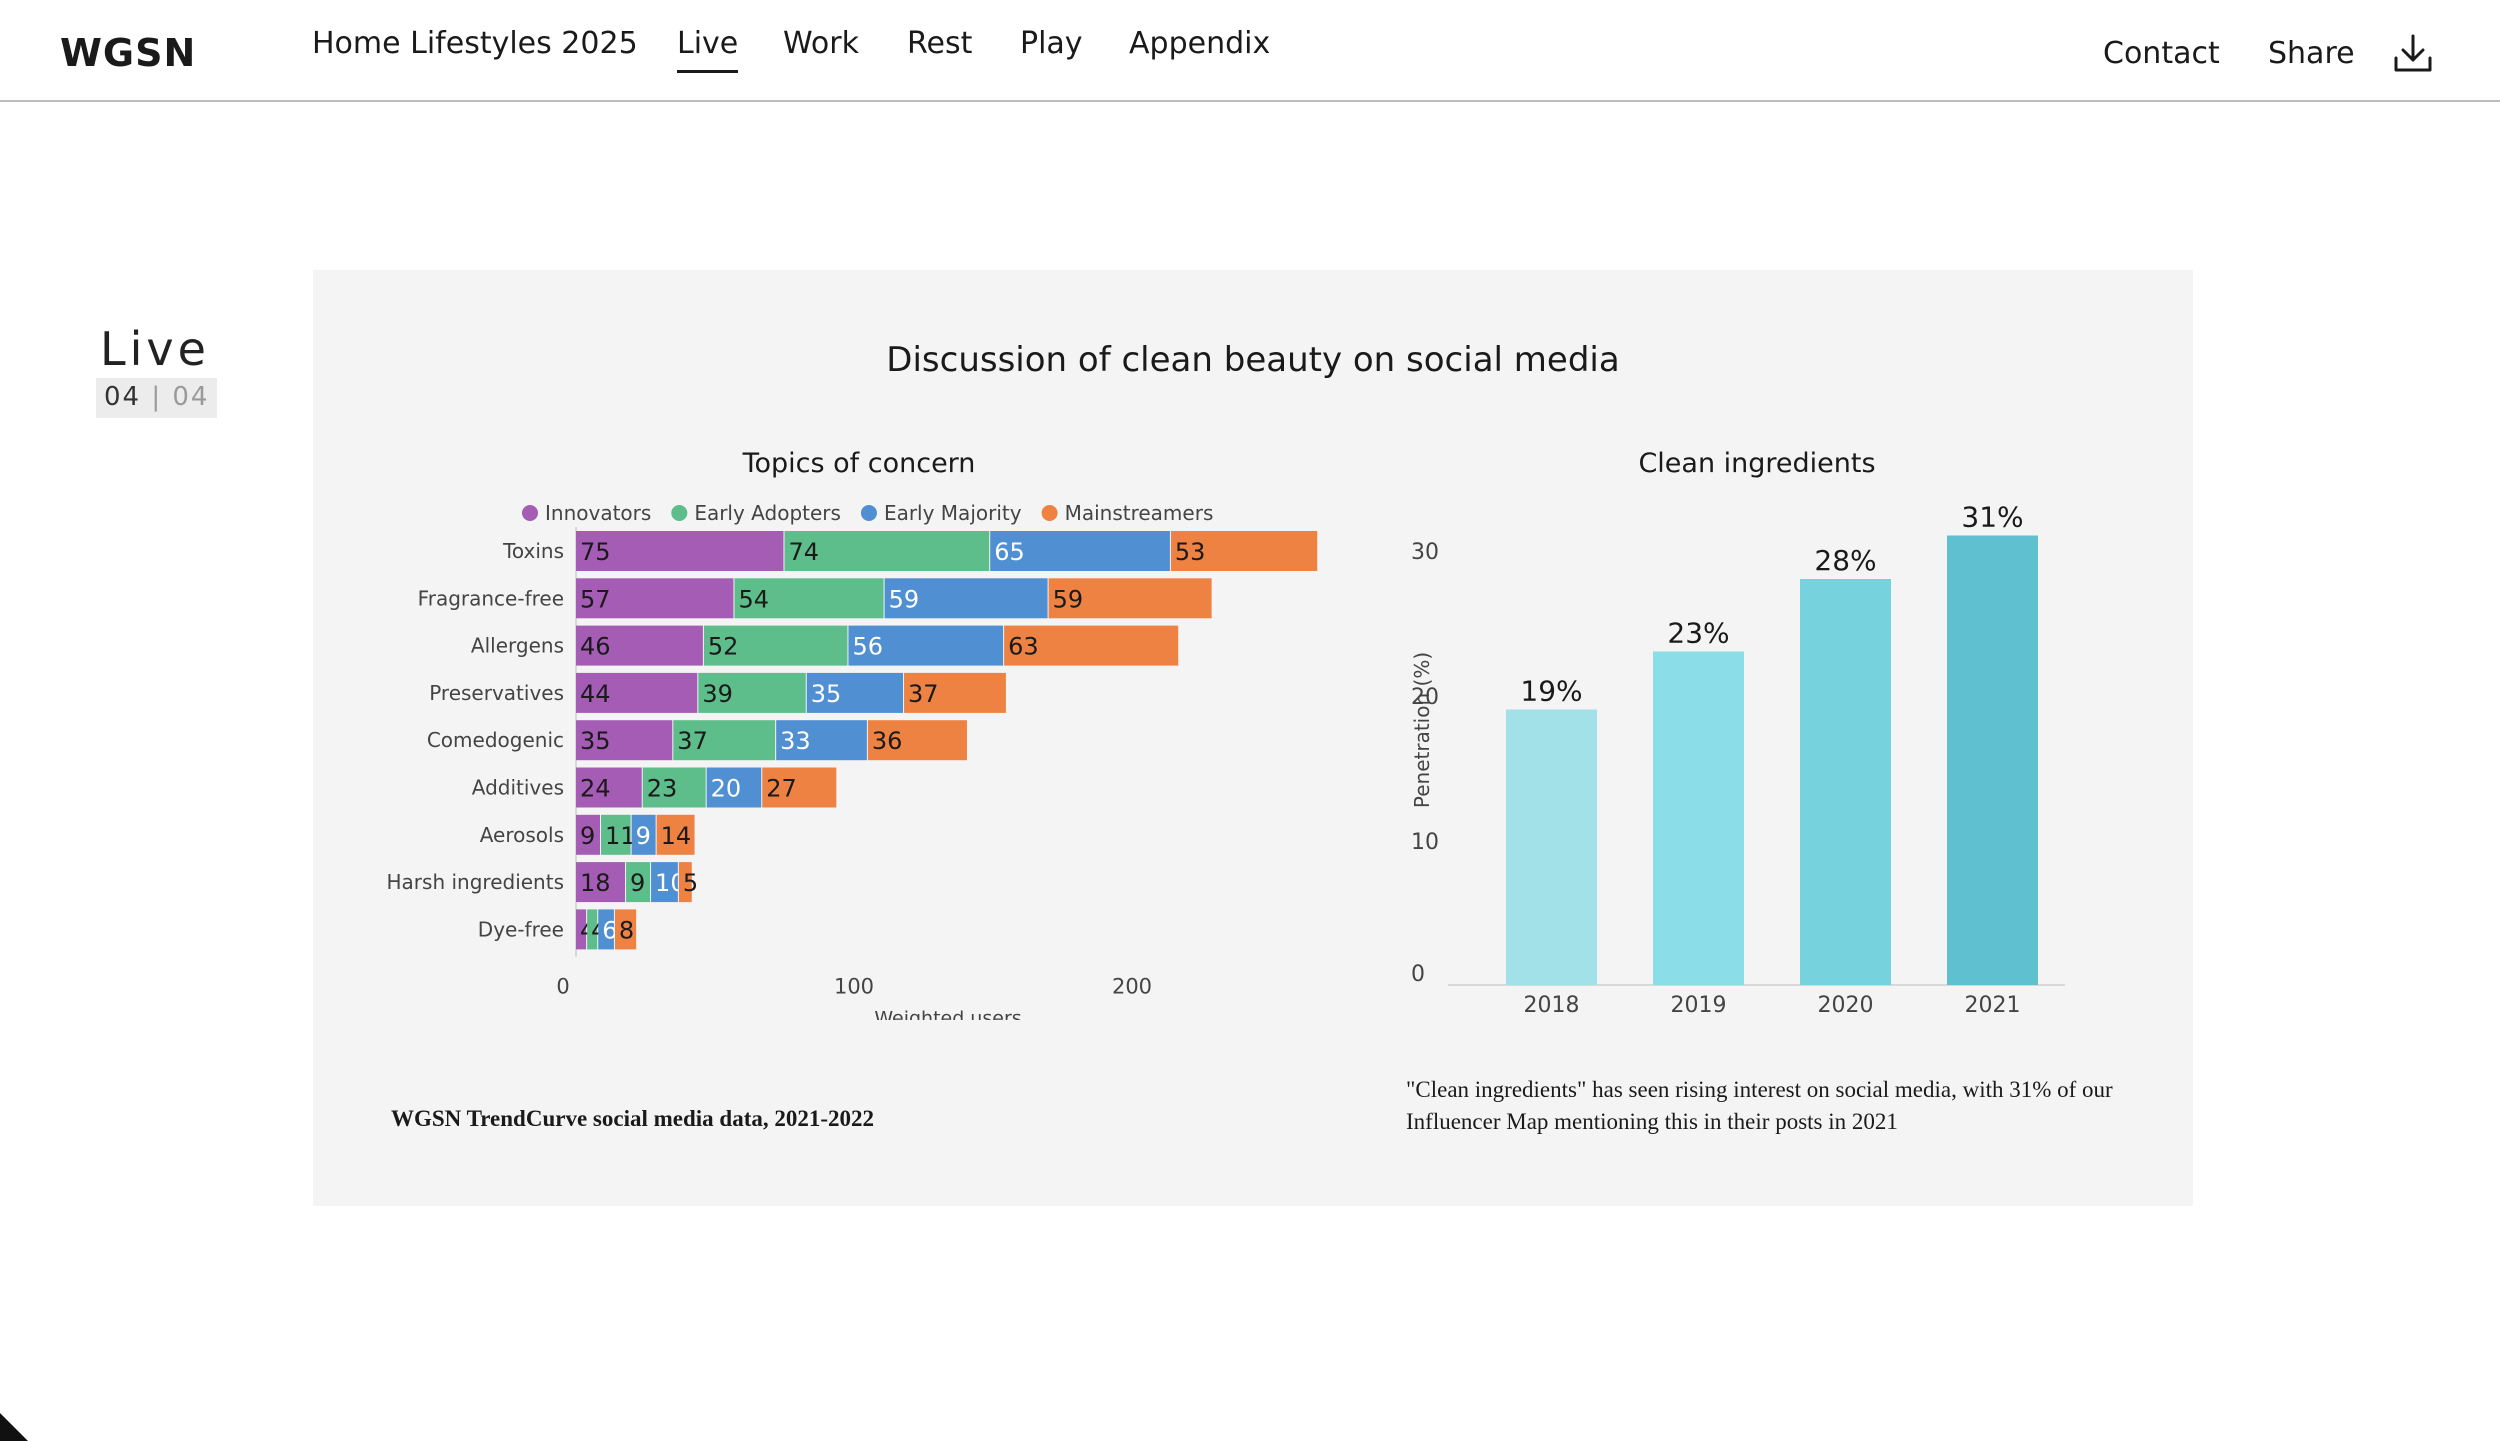 This screenshot has width=2500, height=1441. Describe the element at coordinates (795, 741) in the screenshot. I see `data-label-comedogenic-early-majority: 33` at that location.